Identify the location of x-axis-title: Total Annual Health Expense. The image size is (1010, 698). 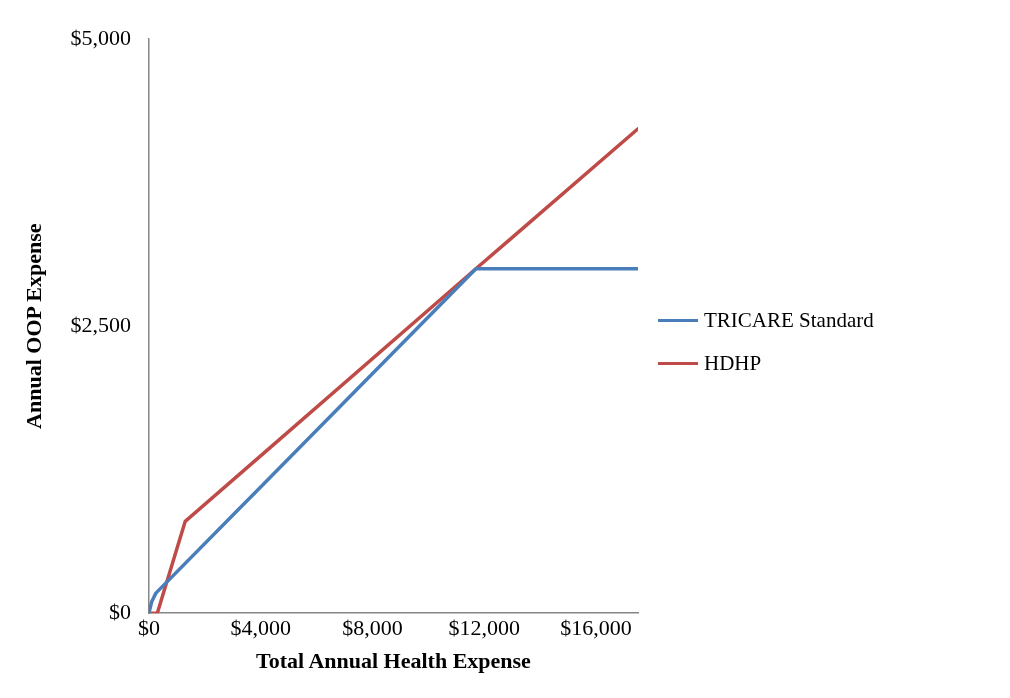
(394, 661).